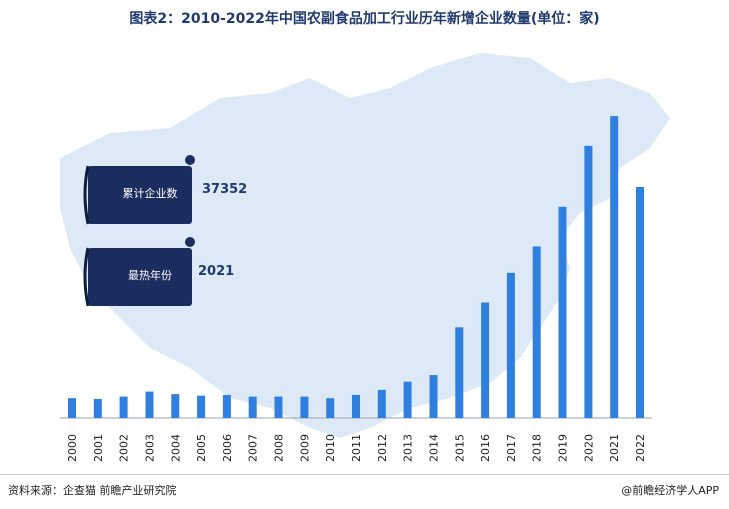 The image size is (729, 509). Describe the element at coordinates (330, 448) in the screenshot. I see `x-tick-label-2010: 2010` at that location.